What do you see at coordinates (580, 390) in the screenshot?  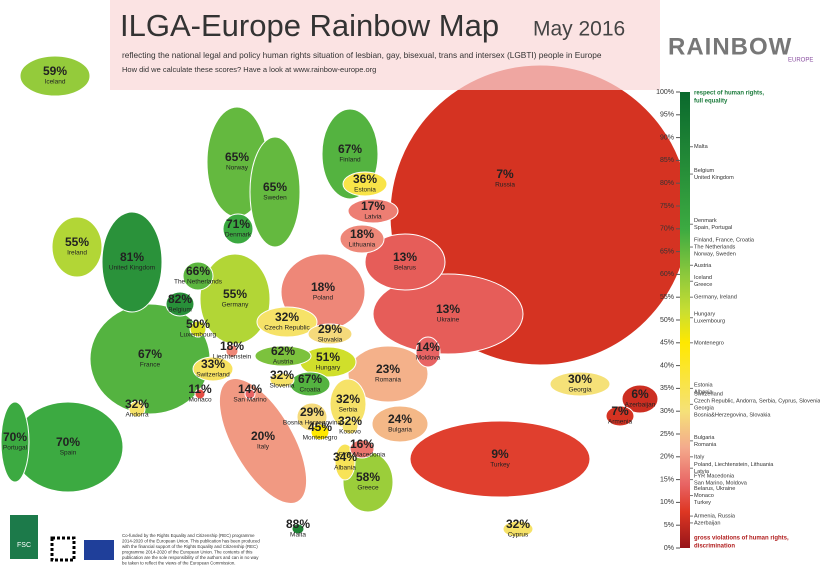 I see `country-name: Georgia` at bounding box center [580, 390].